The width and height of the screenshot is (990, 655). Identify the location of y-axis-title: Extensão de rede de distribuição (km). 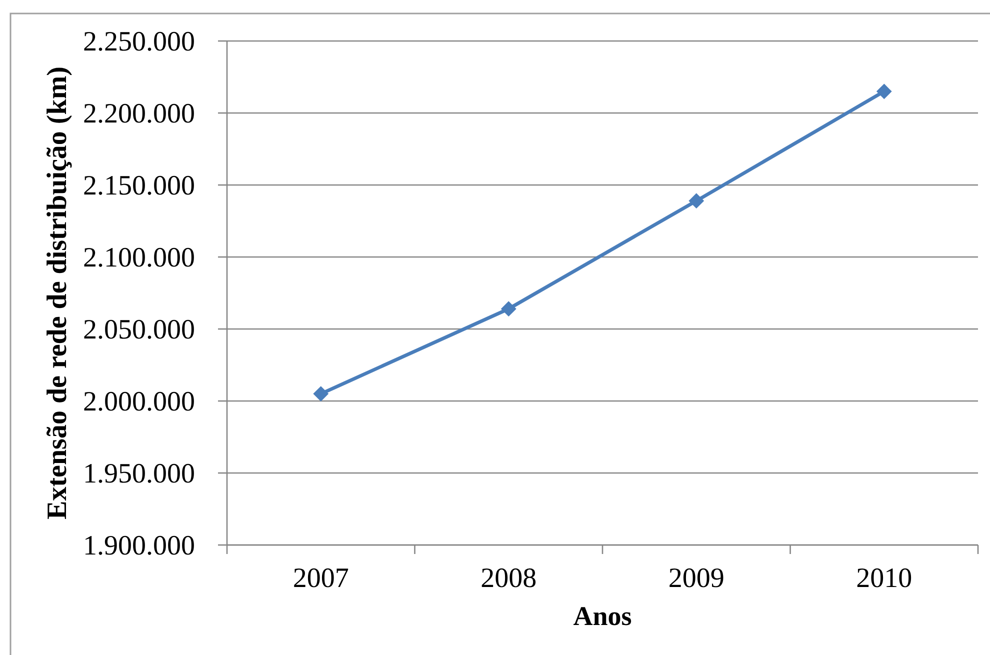
(57, 293).